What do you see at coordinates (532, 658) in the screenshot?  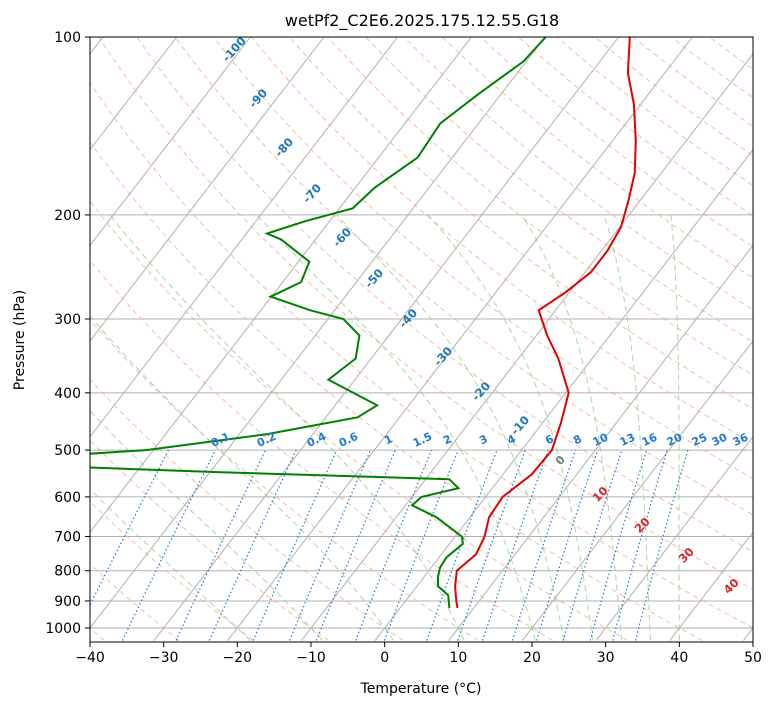 I see `x-tick-label: 20` at bounding box center [532, 658].